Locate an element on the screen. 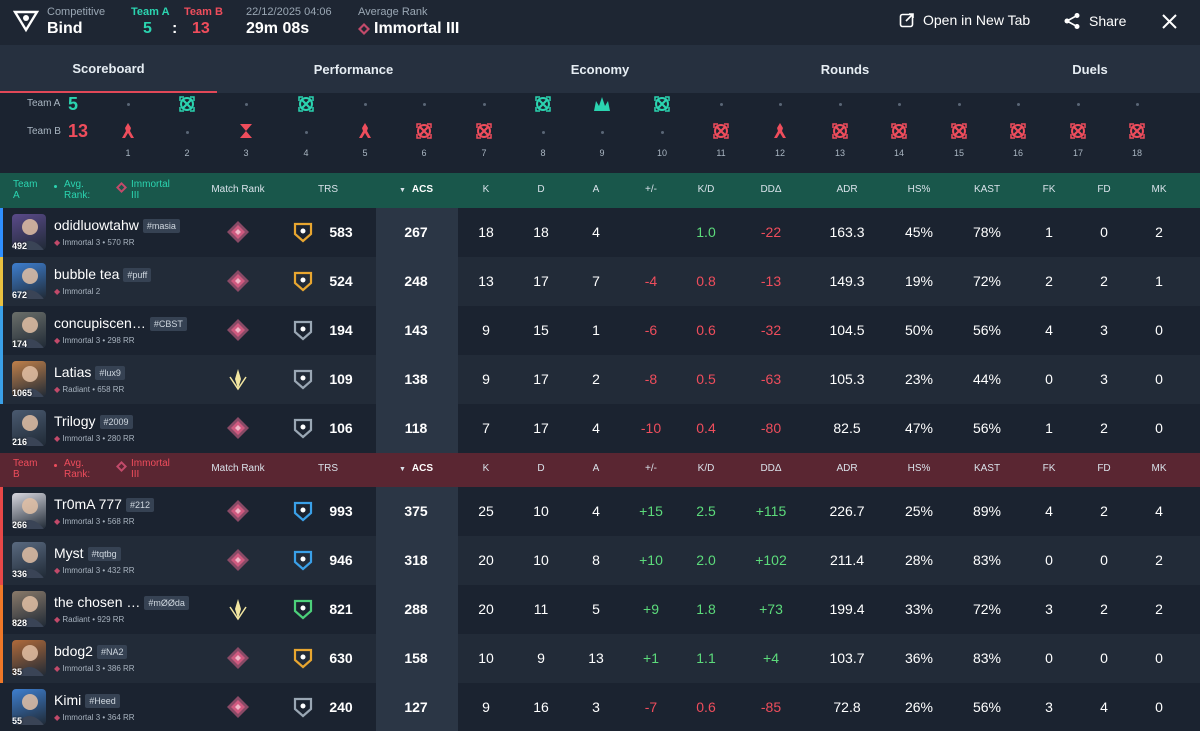 This screenshot has height=731, width=1200. player-name: Latias #lux9 is located at coordinates (89, 372).